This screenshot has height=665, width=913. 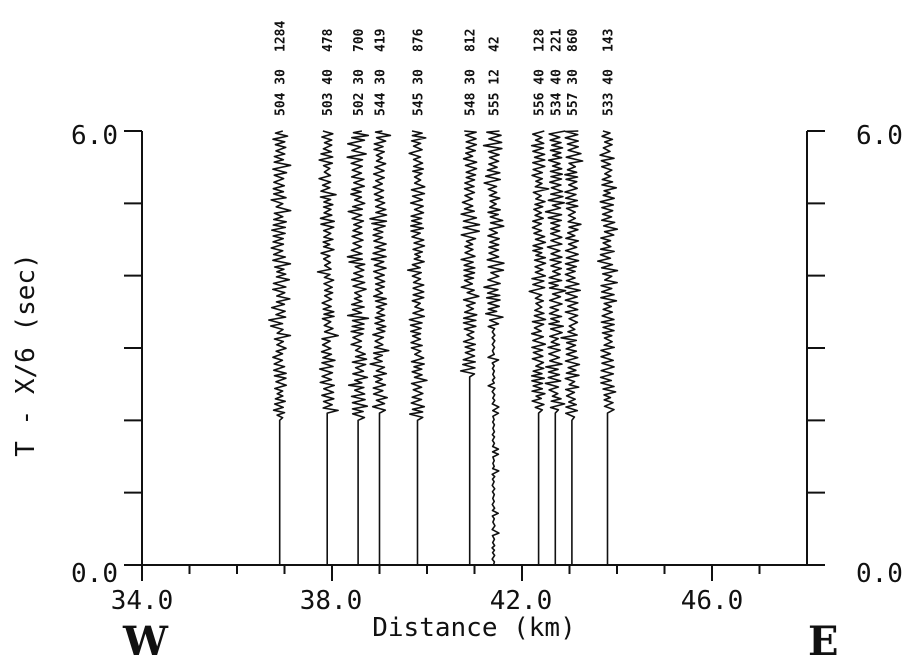 I want to click on x-tick-label-46: 46.0, so click(x=712, y=601).